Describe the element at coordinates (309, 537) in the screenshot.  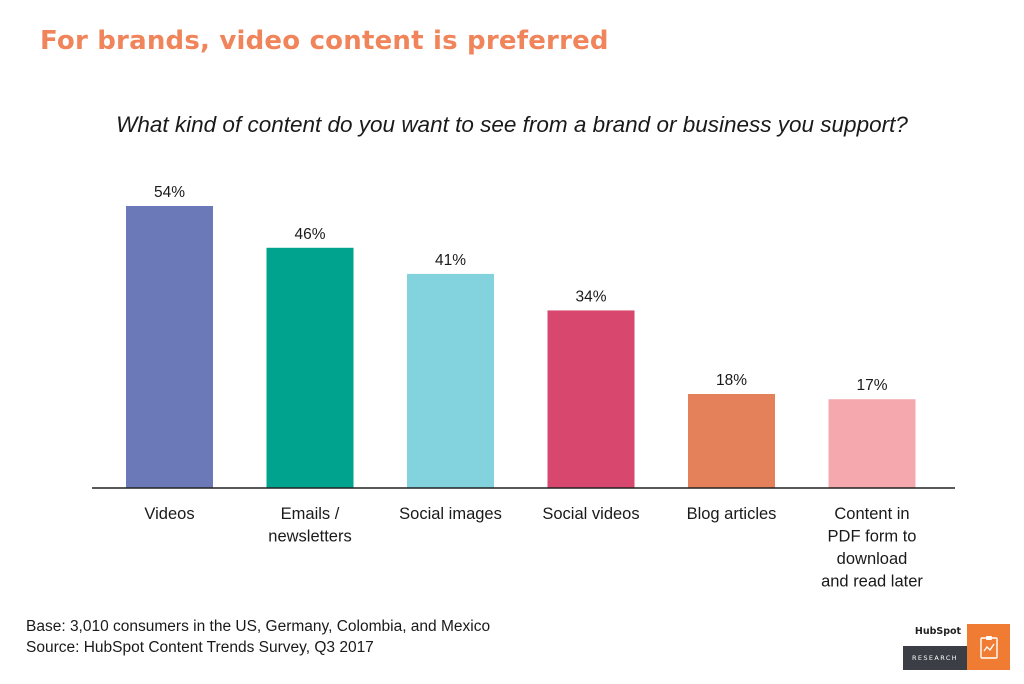
I see `category-label-1-1: newsletters` at that location.